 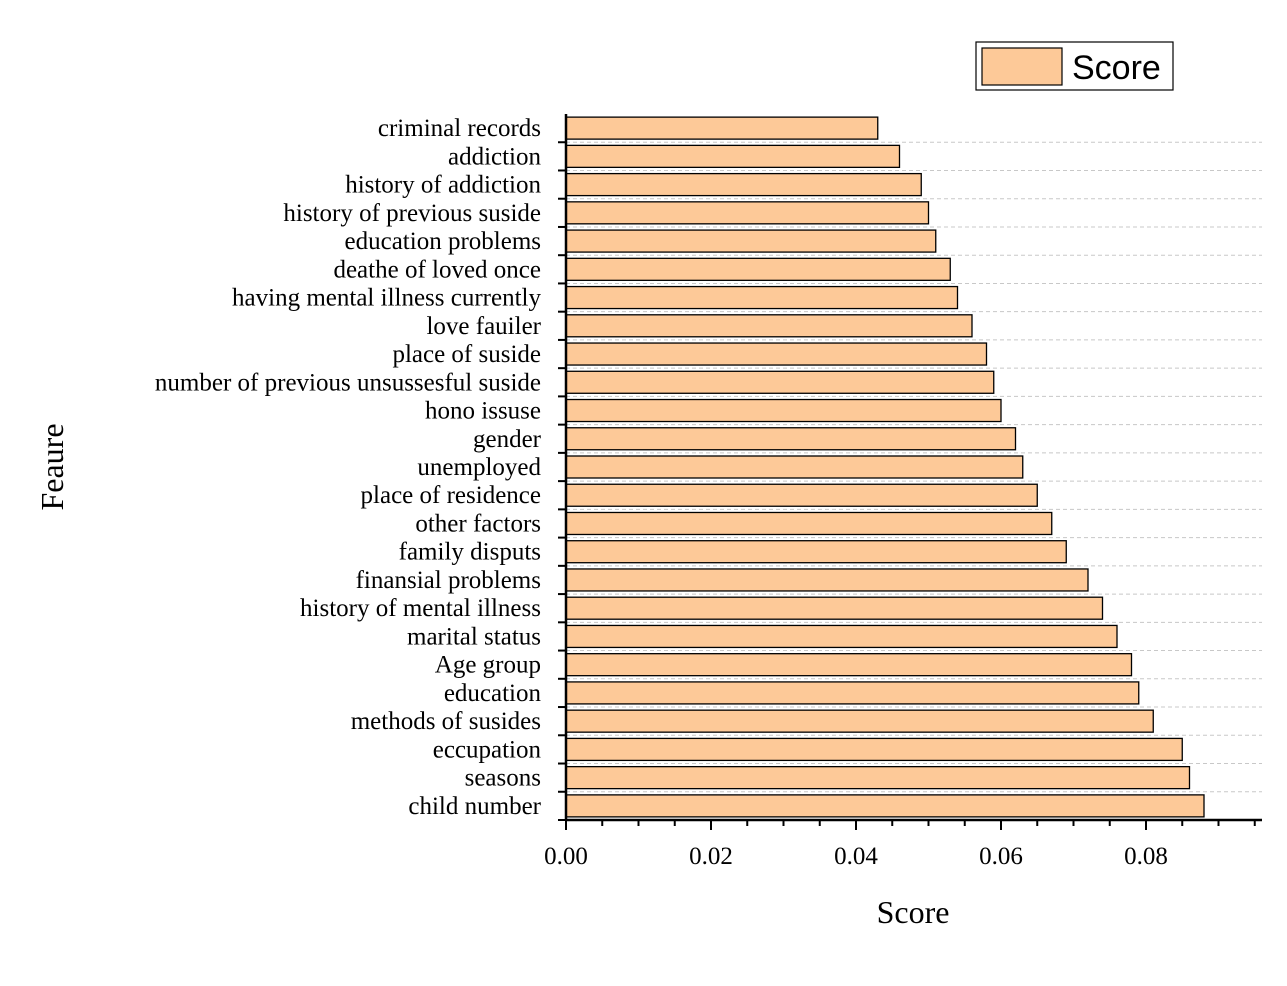 I want to click on category-label: history of mental illness, so click(x=420, y=608).